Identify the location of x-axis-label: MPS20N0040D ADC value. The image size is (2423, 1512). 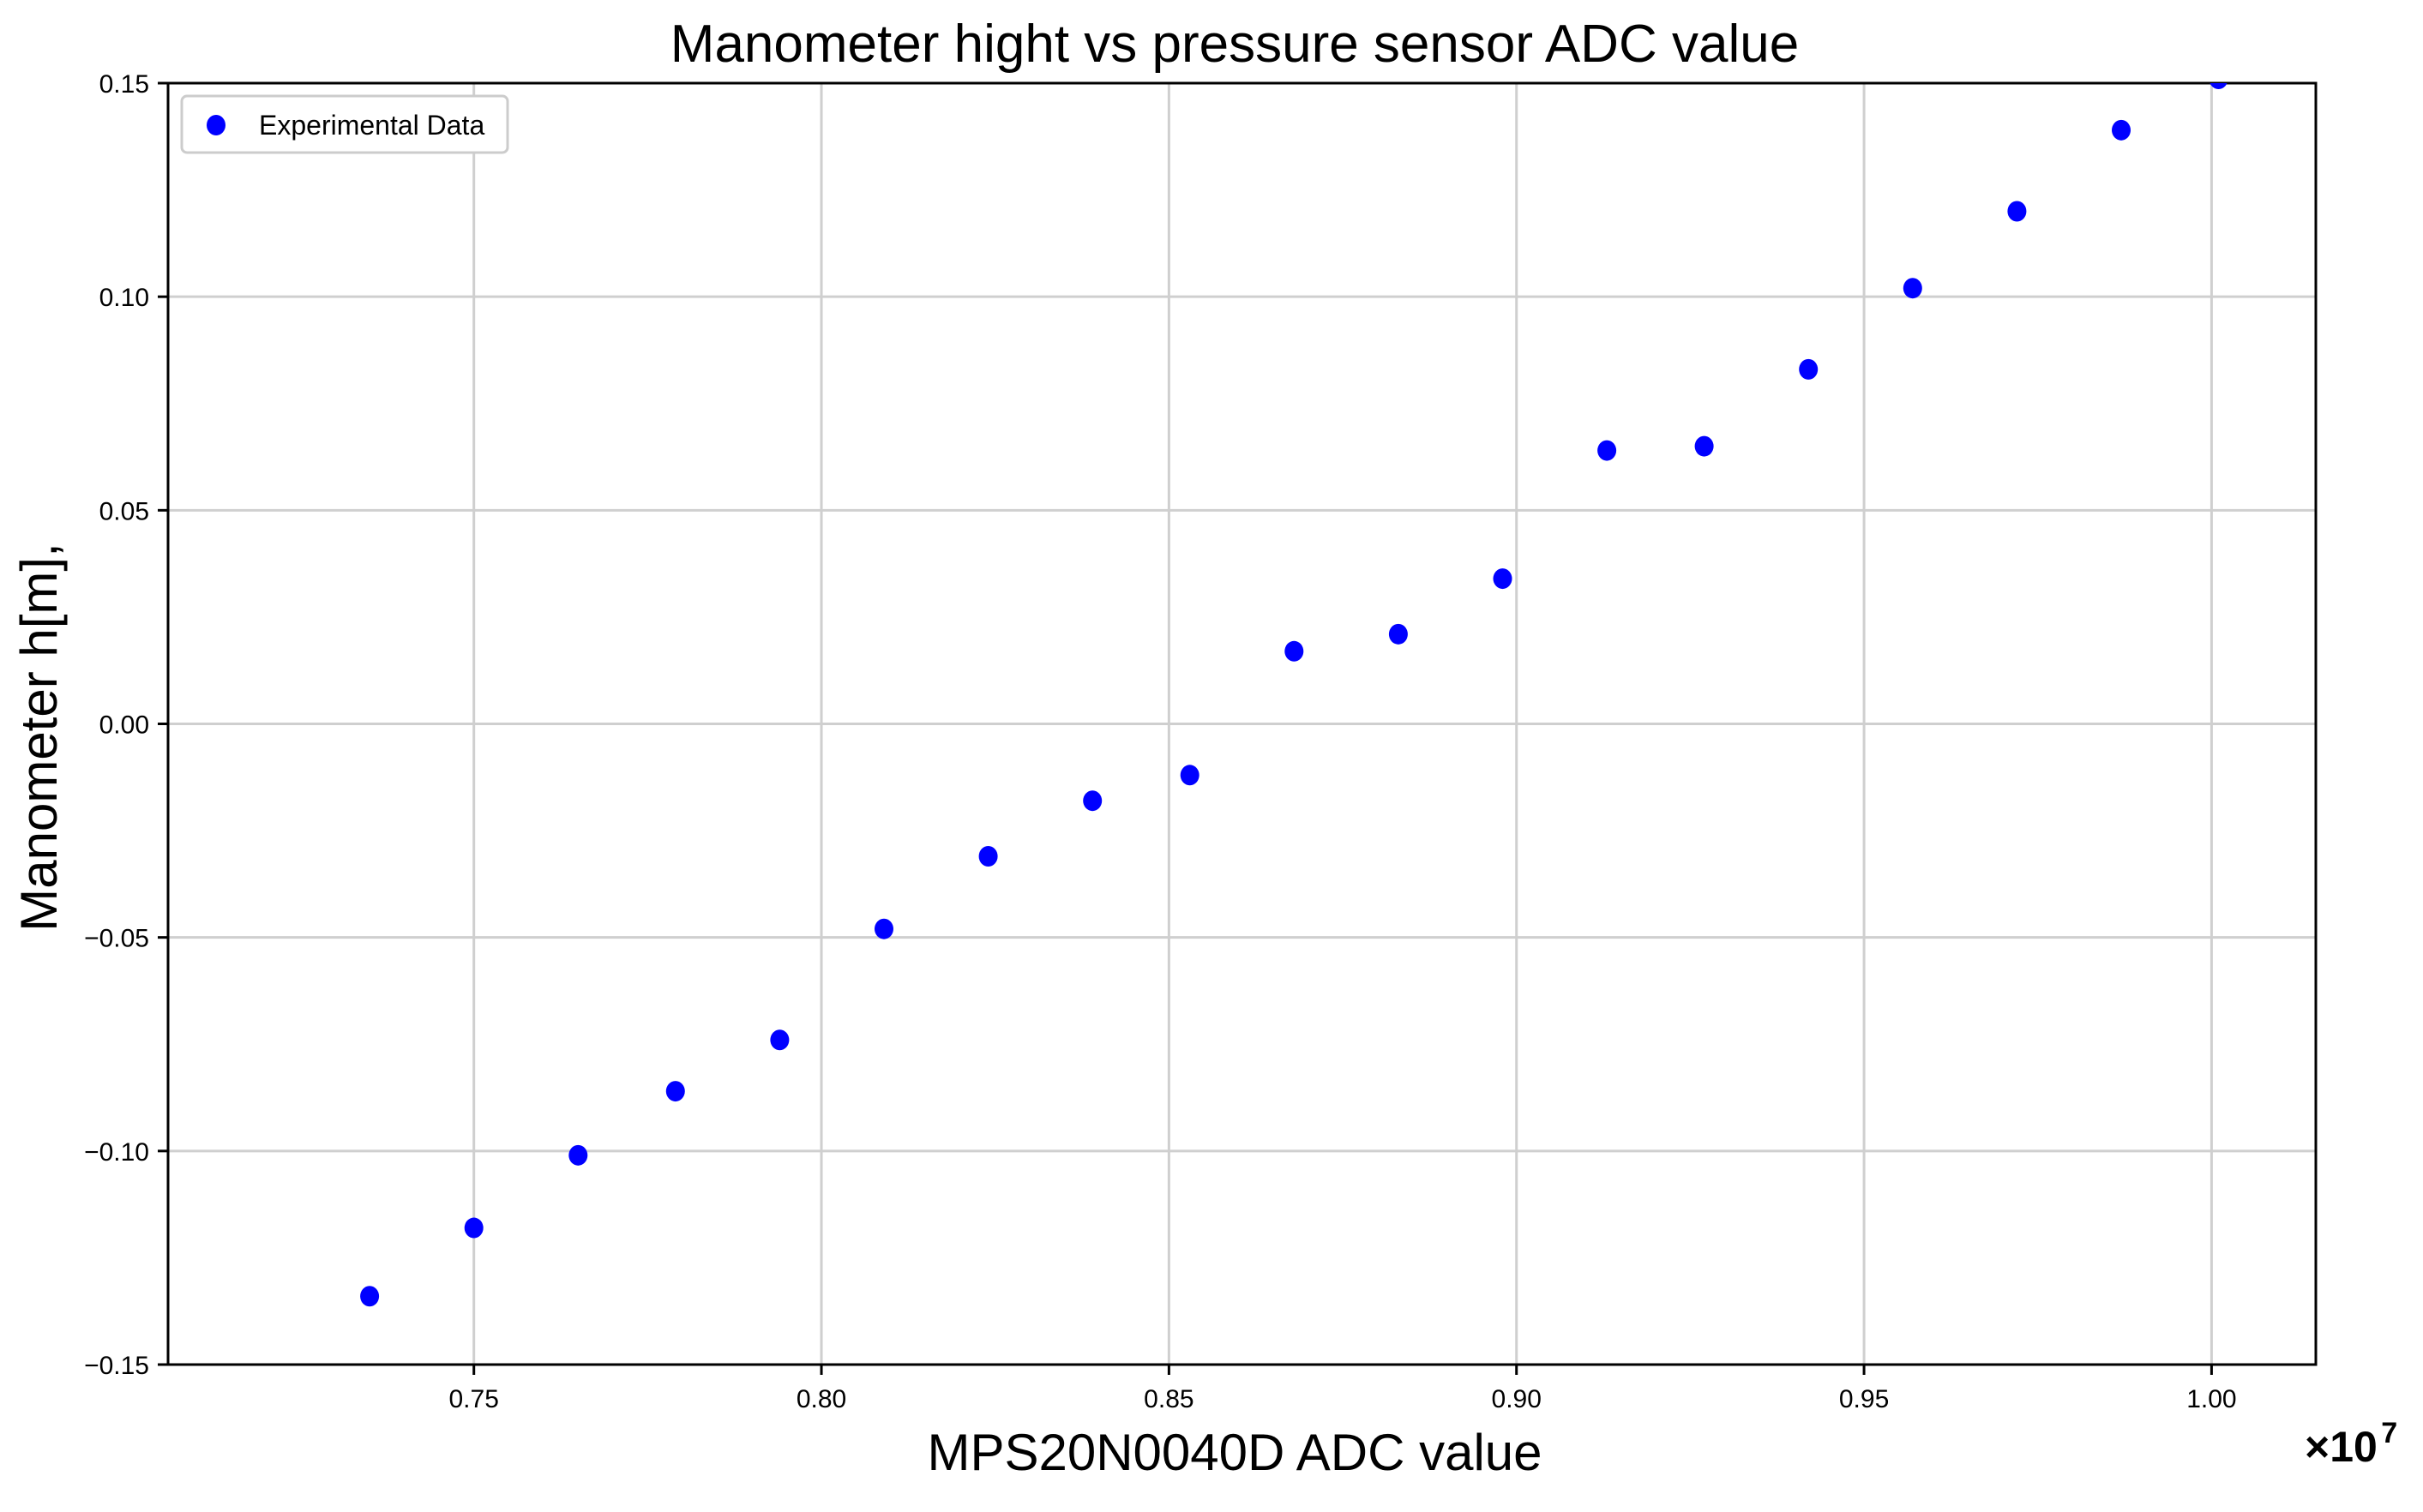
(1234, 1452).